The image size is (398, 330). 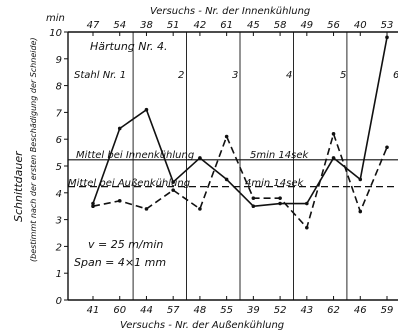 I want to click on x-top-tick-label: 54, so click(x=119, y=25).